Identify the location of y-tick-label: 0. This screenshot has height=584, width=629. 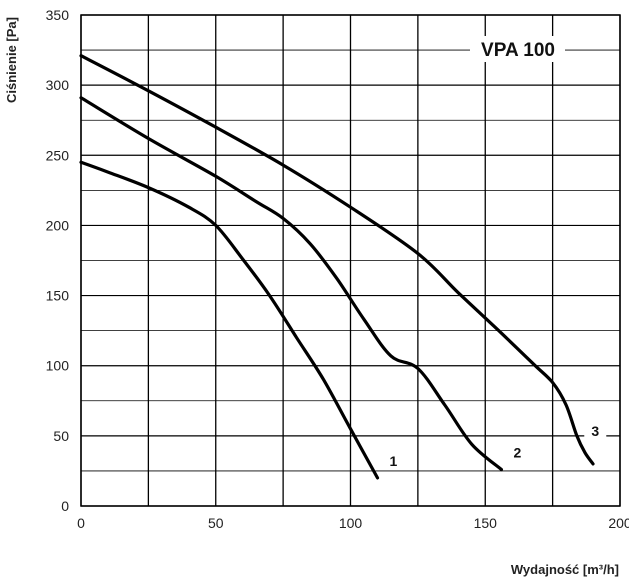
(65, 506).